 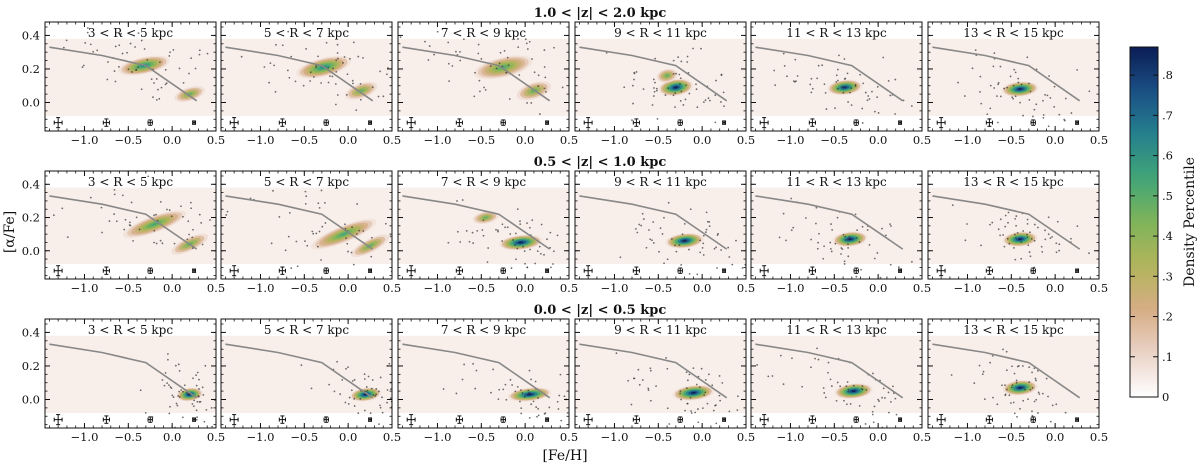 I want to click on panel-frame, so click(x=1013, y=76).